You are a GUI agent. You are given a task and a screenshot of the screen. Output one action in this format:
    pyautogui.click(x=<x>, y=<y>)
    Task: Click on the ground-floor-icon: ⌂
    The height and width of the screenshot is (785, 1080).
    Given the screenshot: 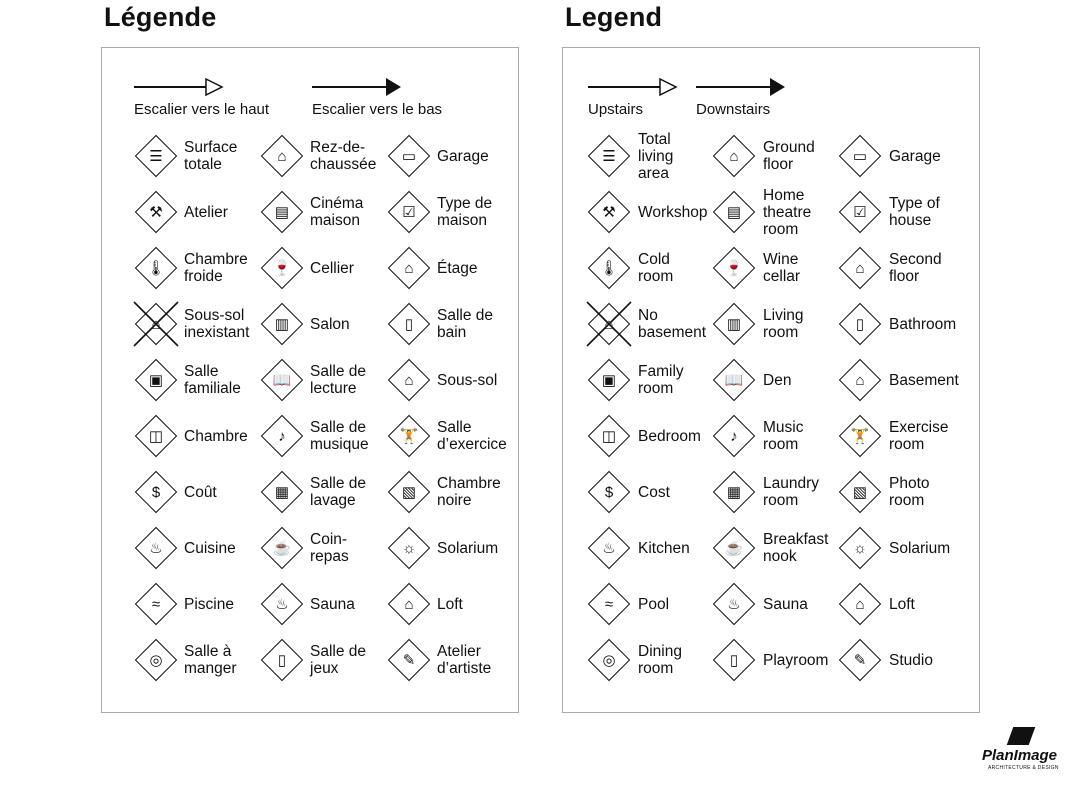 What is the action you would take?
    pyautogui.click(x=282, y=156)
    